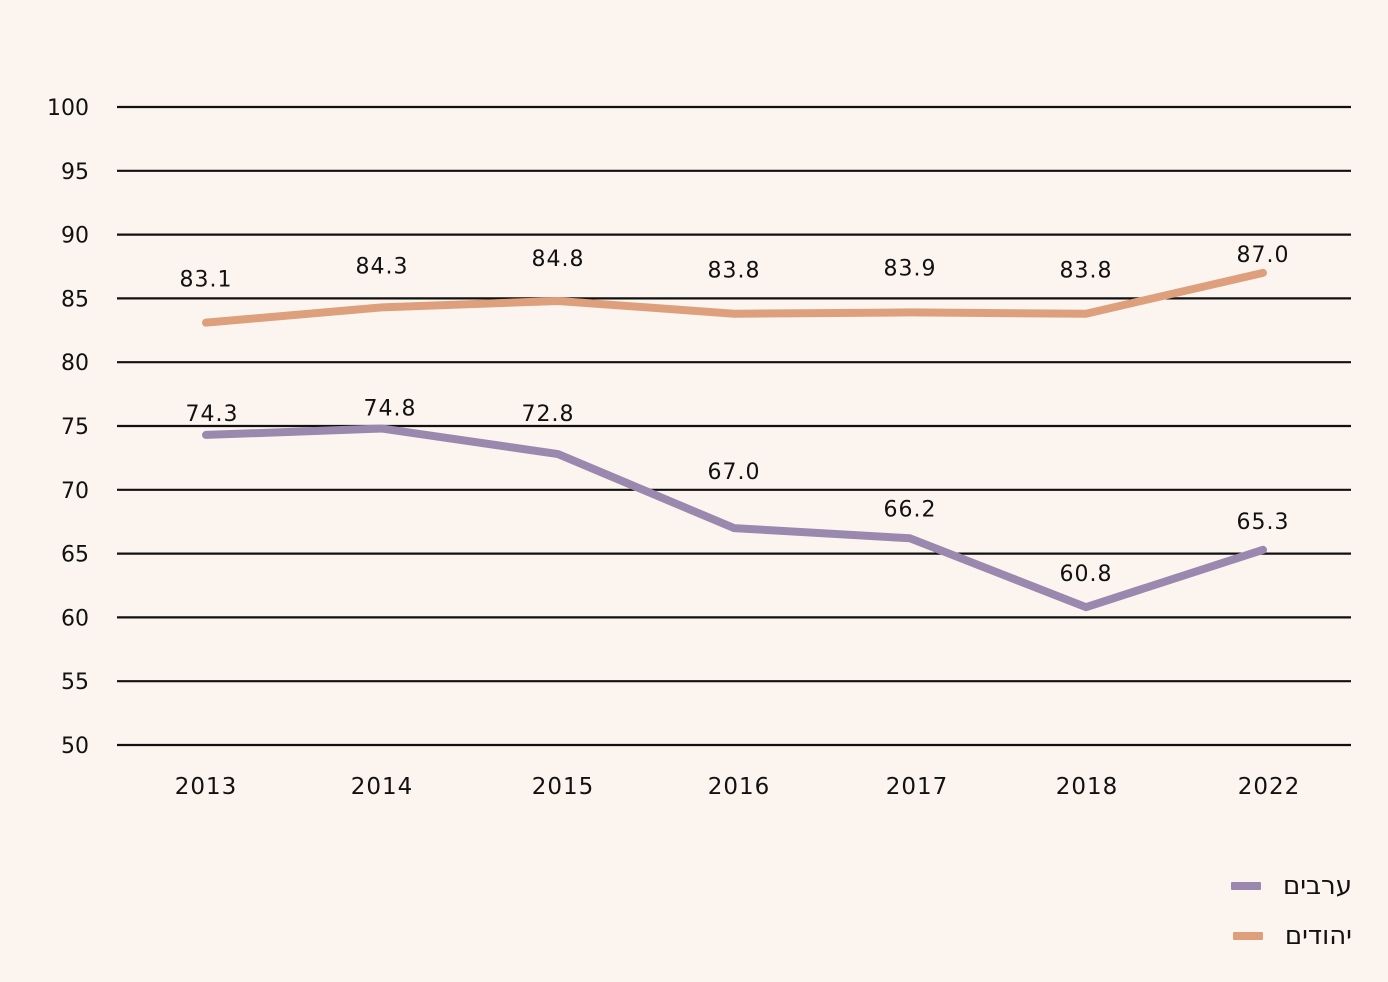 This screenshot has width=1388, height=982. I want to click on data-label: 84.3, so click(382, 266).